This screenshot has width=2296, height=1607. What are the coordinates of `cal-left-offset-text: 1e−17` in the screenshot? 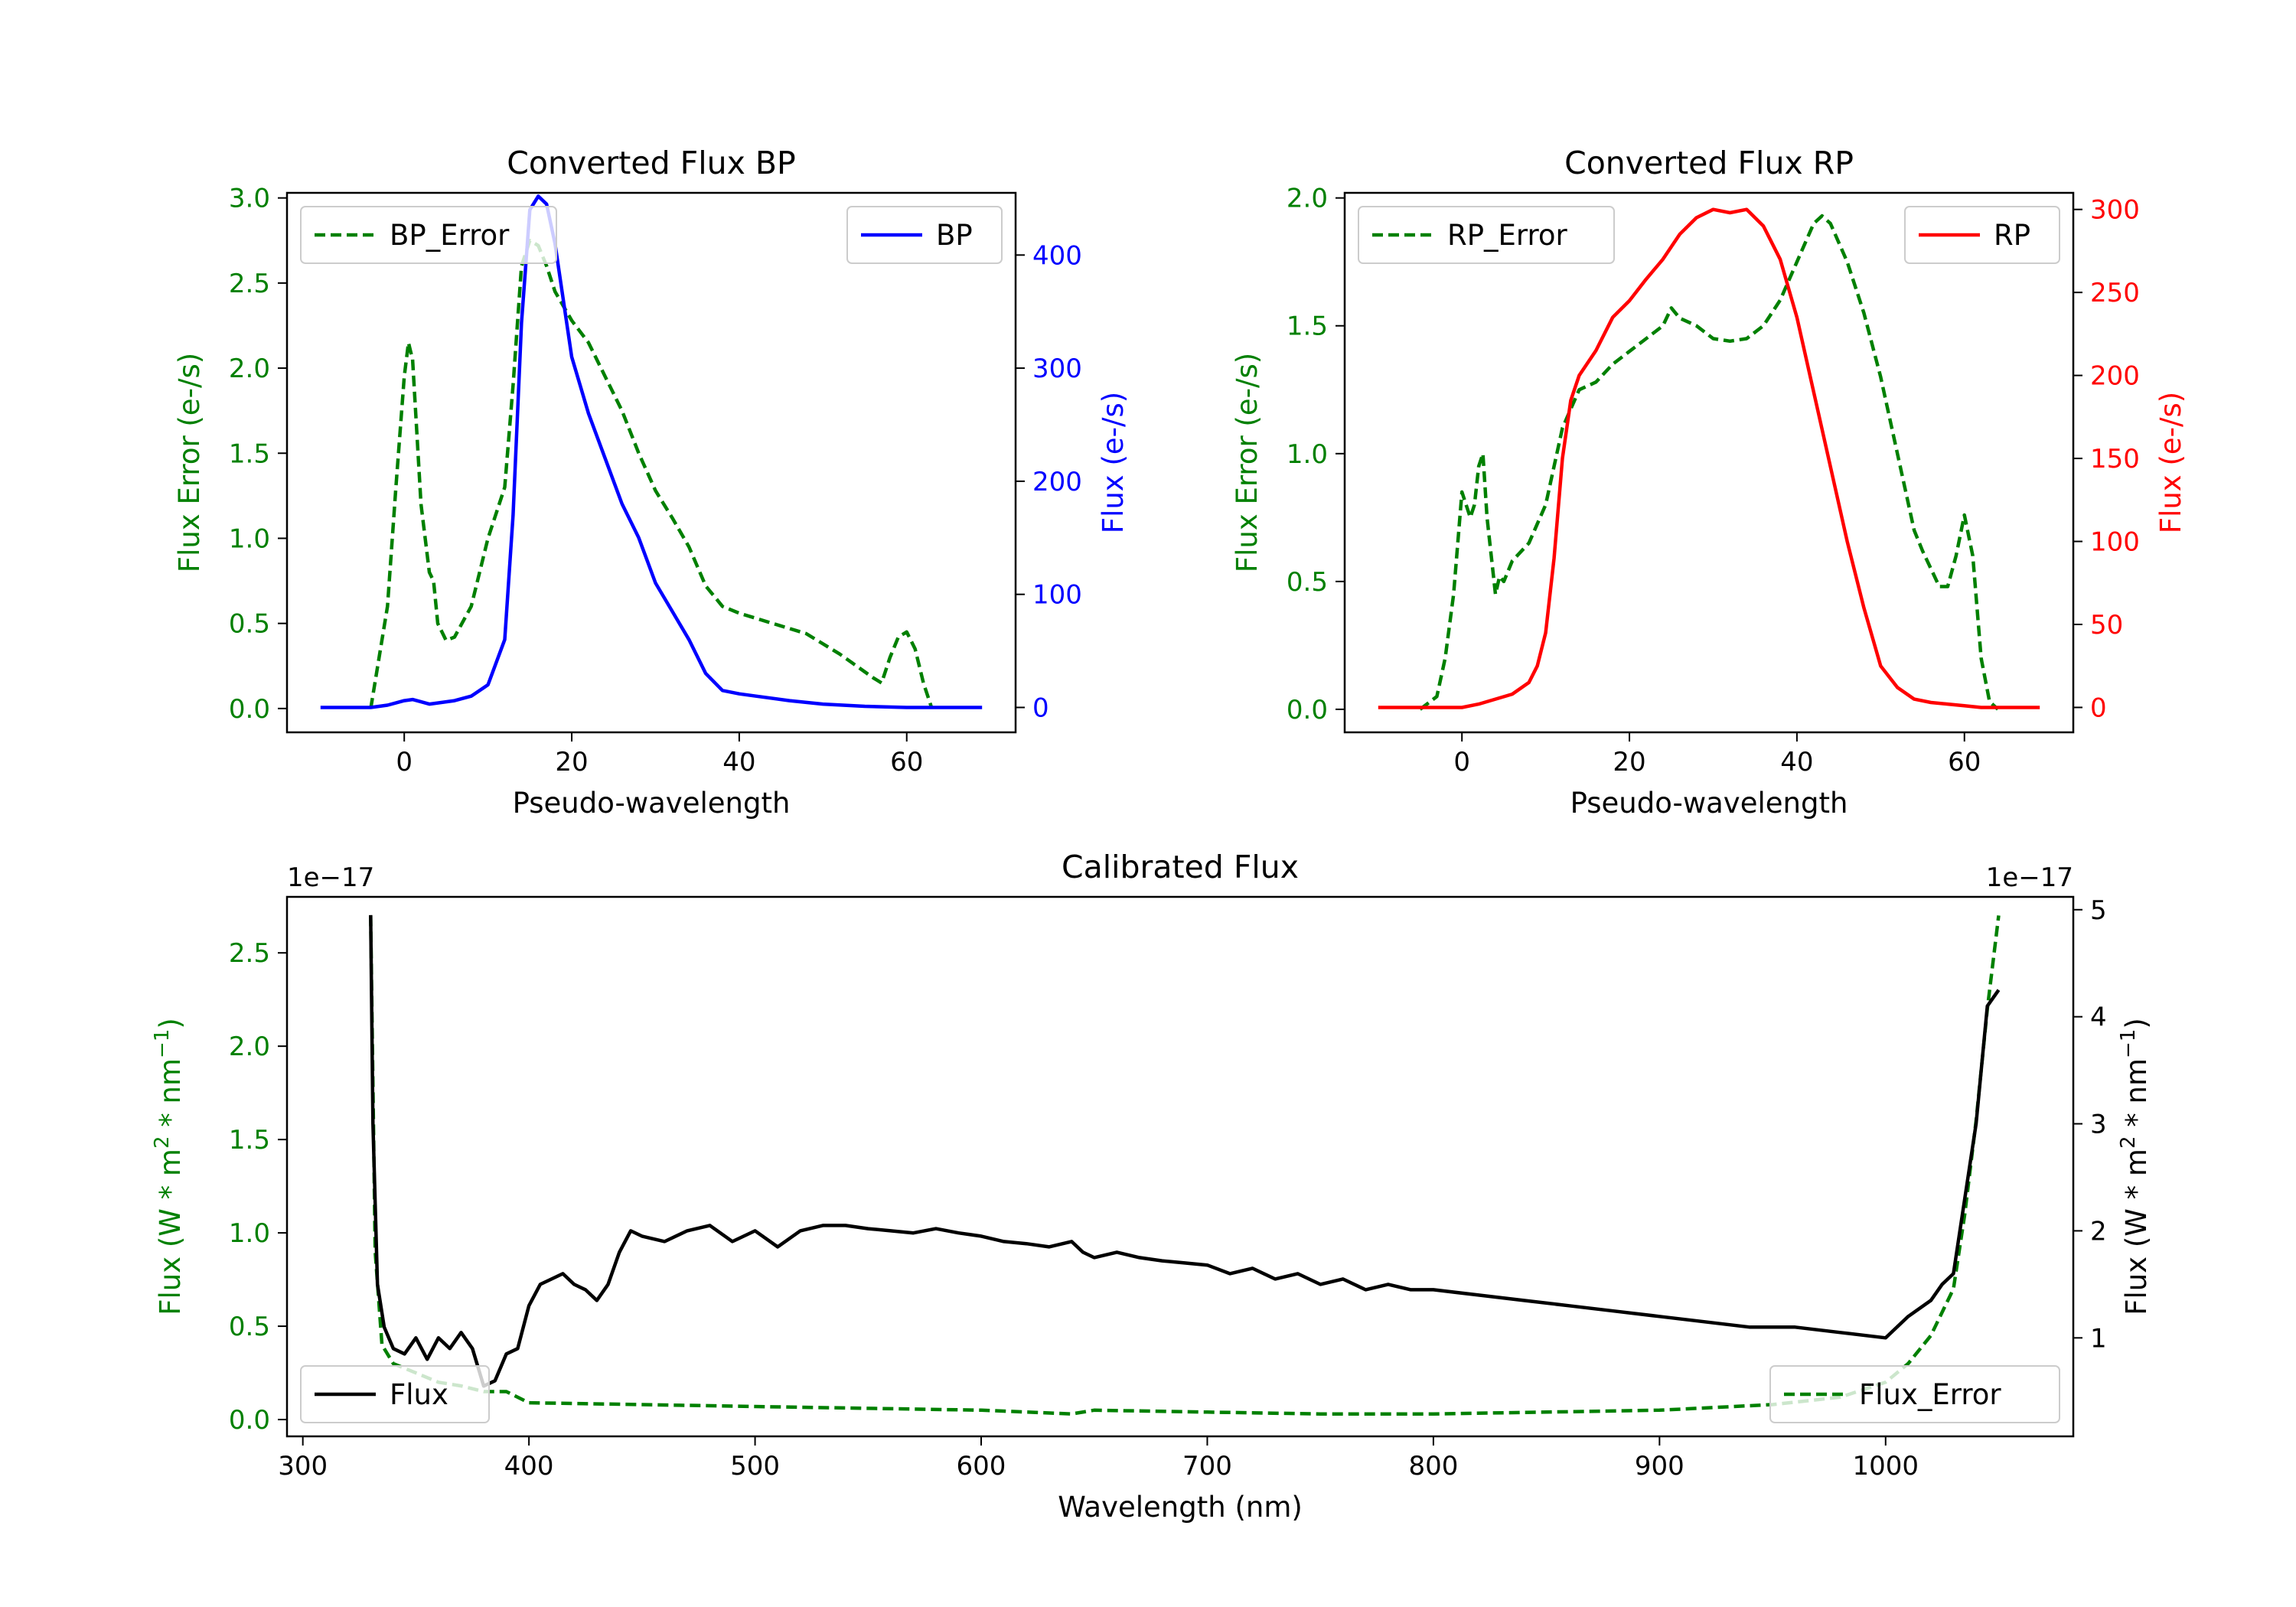 It's located at (330, 878).